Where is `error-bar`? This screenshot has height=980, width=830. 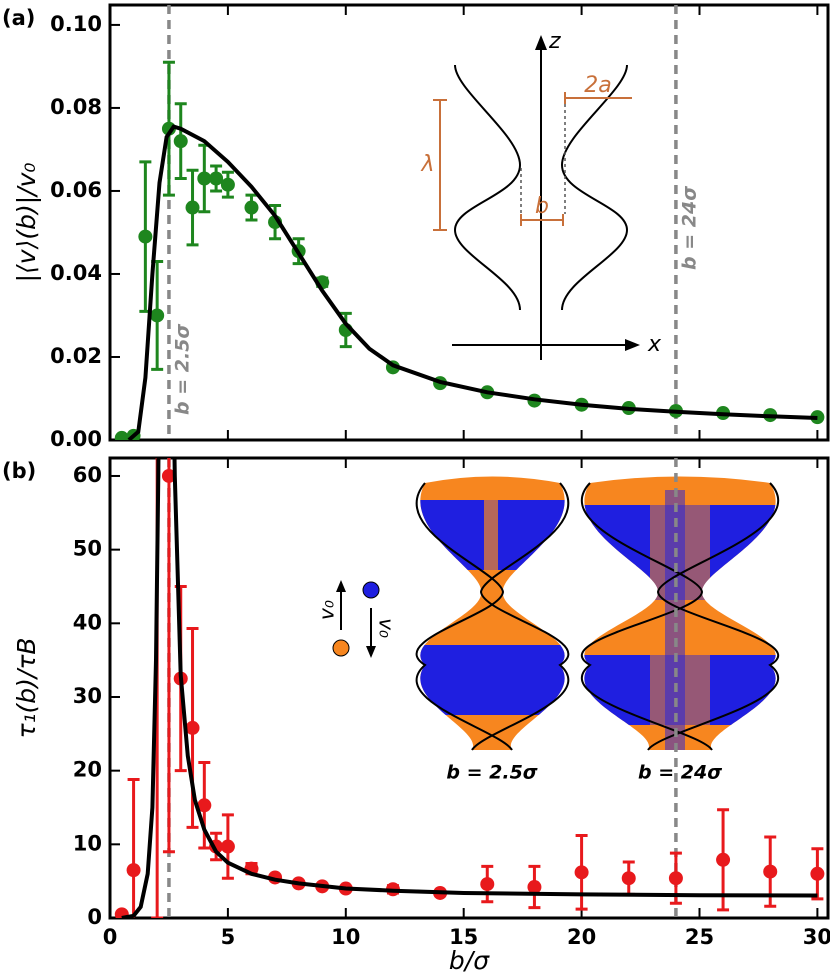
error-bar is located at coordinates (157, 688).